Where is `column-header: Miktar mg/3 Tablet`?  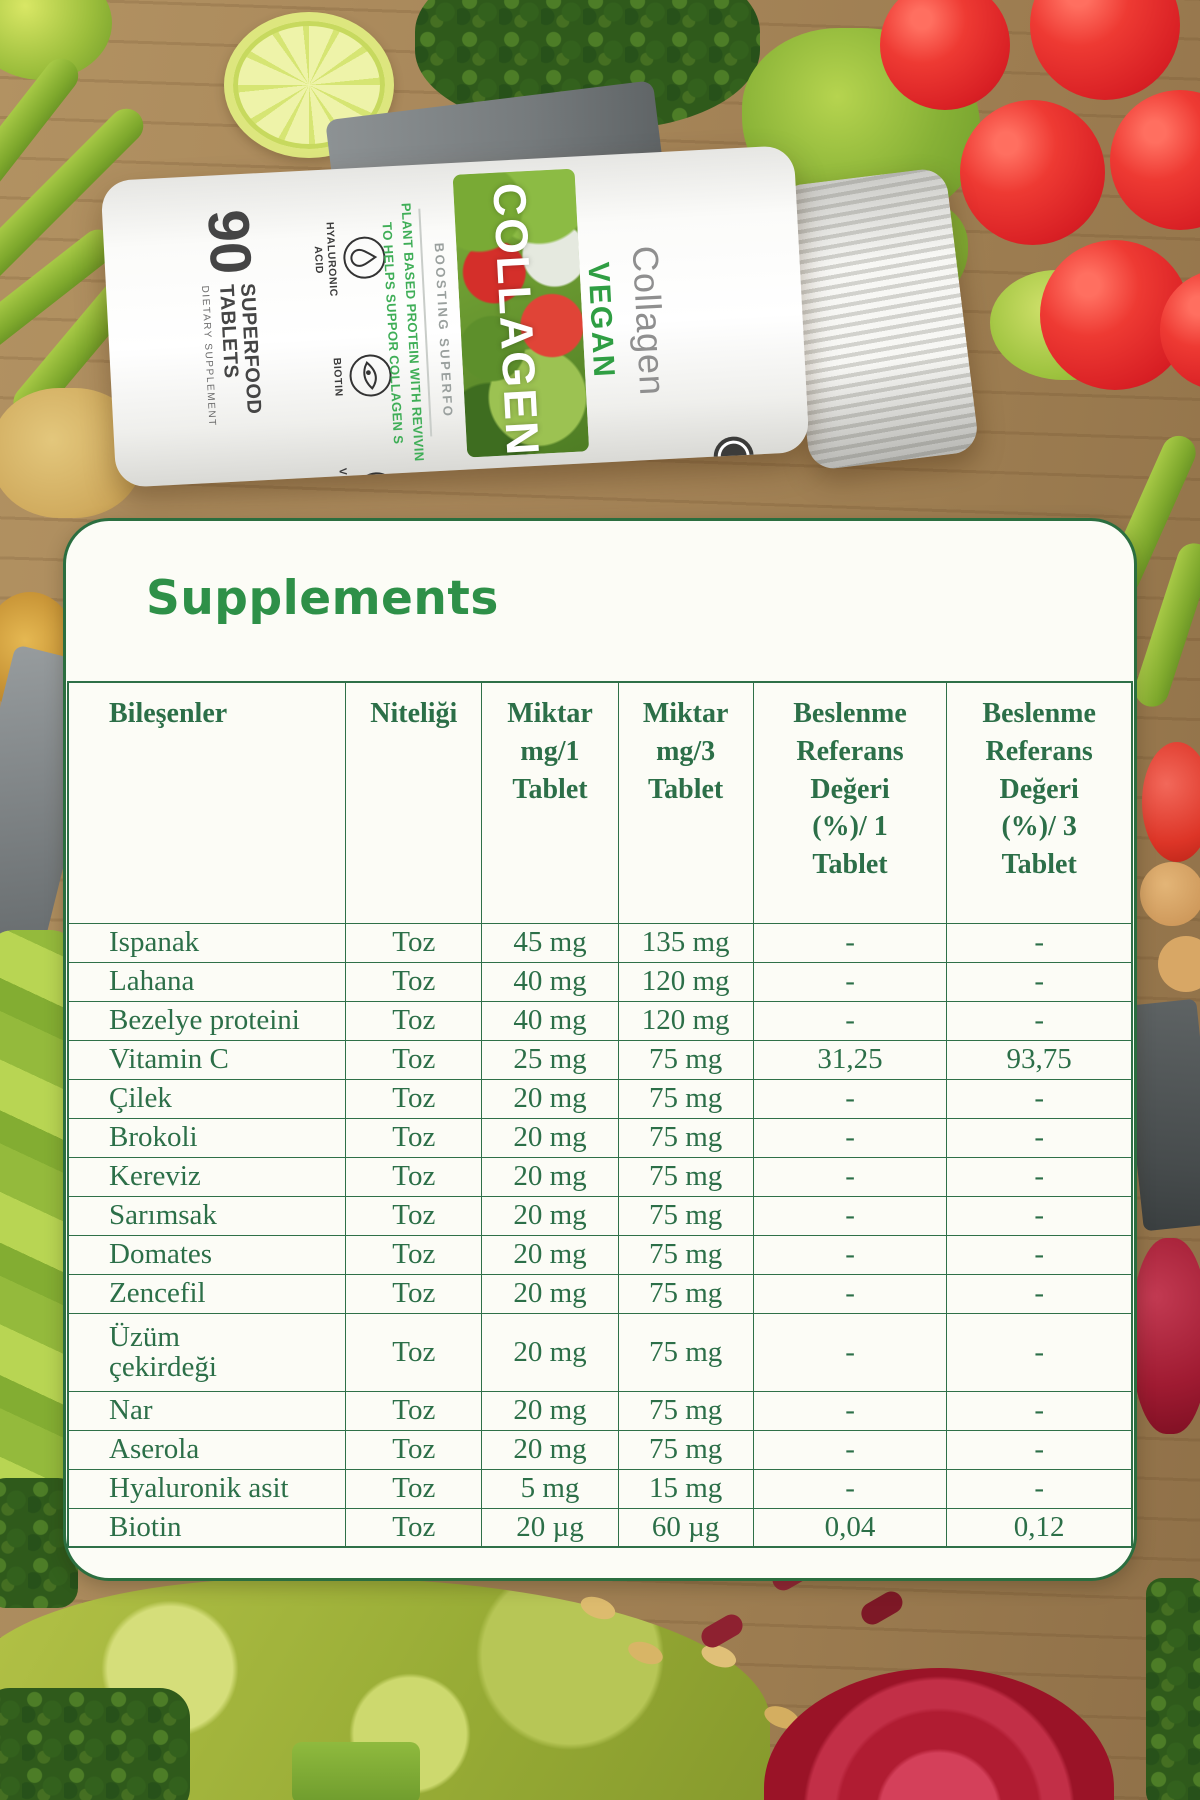 column-header: Miktar mg/3 Tablet is located at coordinates (685, 802).